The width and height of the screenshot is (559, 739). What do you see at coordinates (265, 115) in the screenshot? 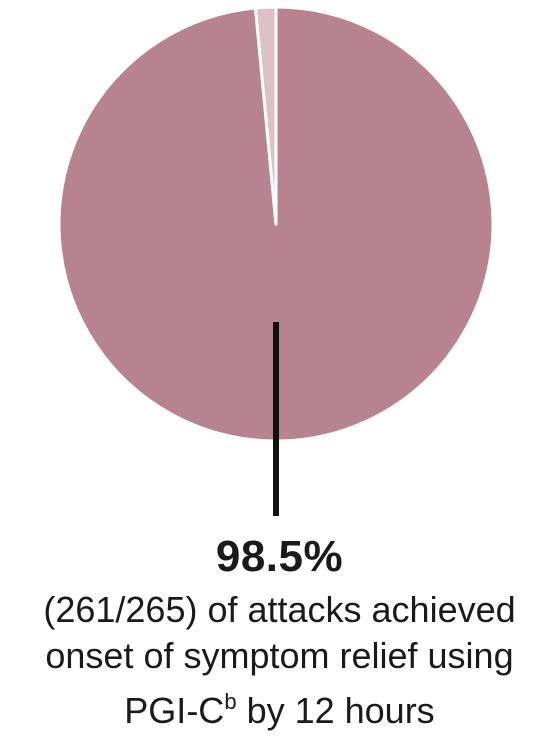
I see `pie-slice-not-achieved` at bounding box center [265, 115].